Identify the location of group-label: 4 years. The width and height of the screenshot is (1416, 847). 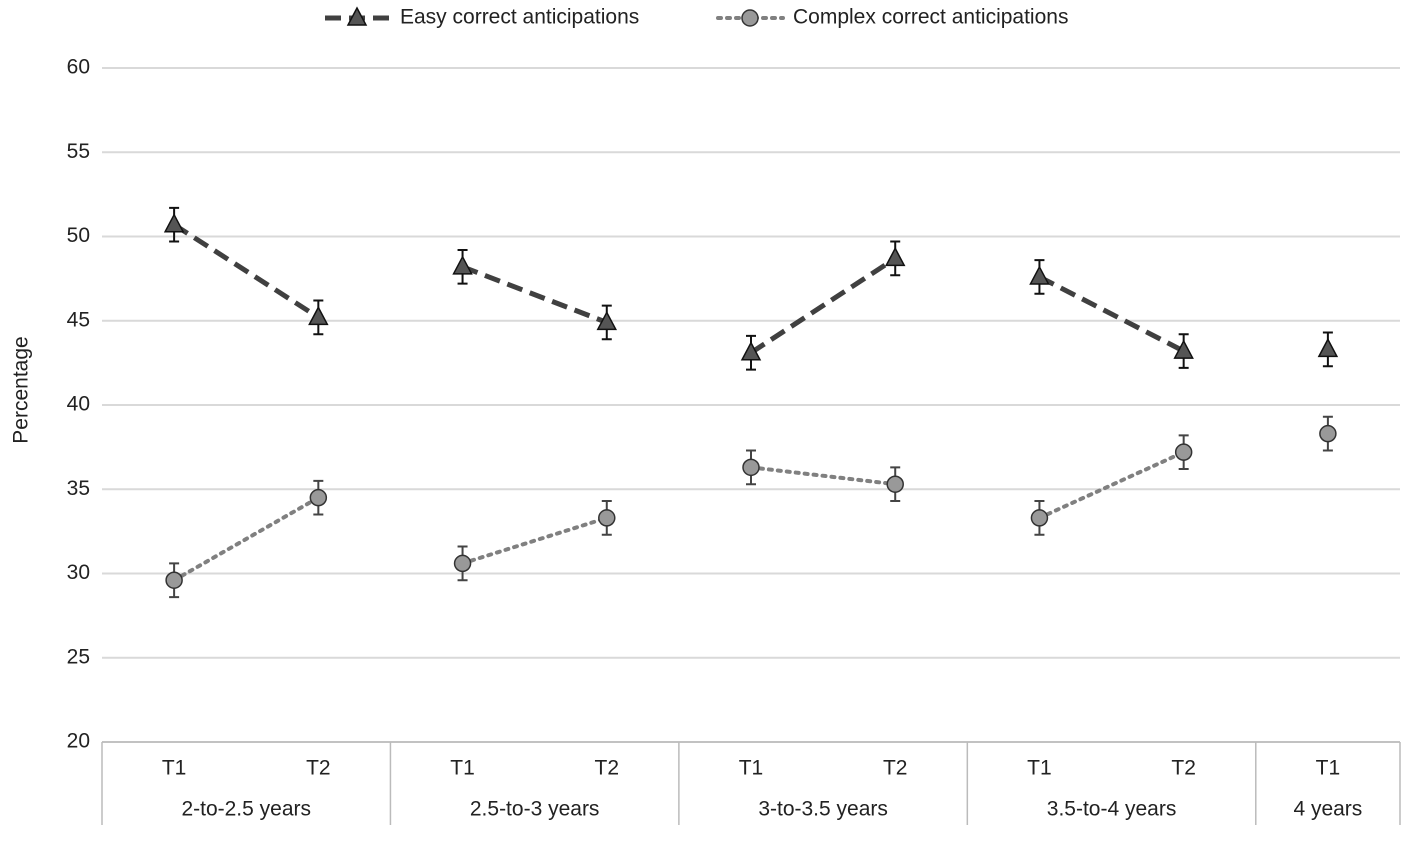
(1327, 809).